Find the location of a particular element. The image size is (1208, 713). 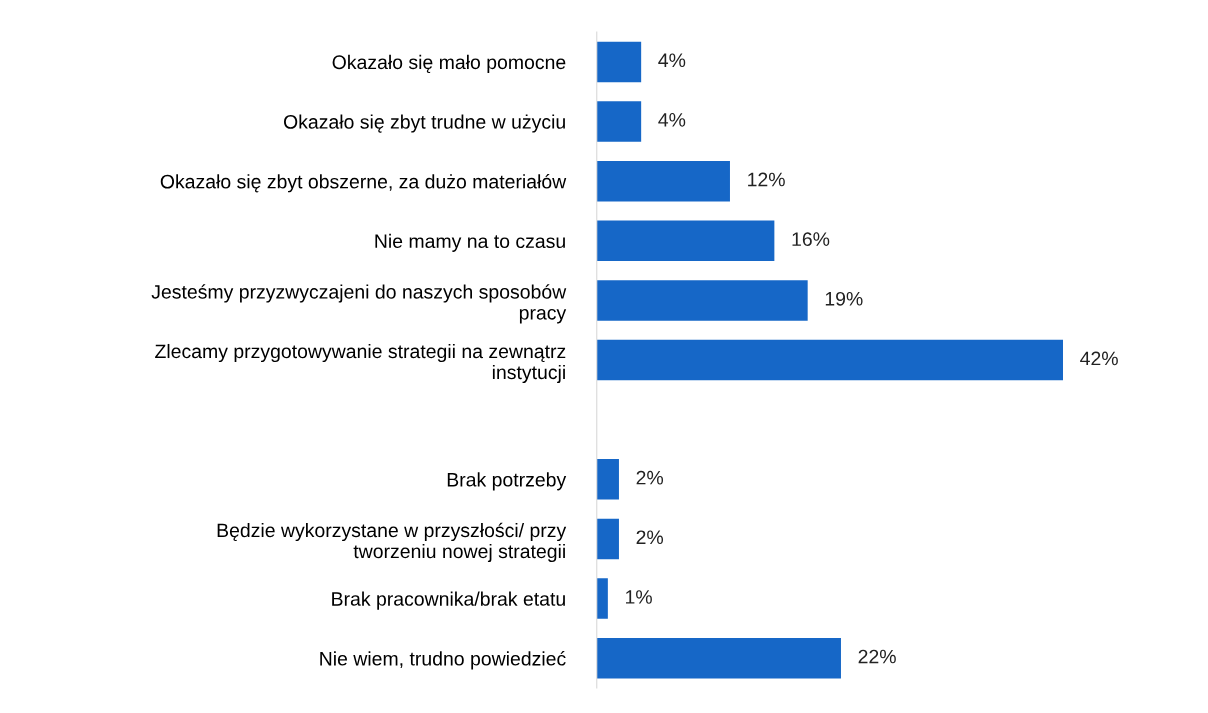

data-label: 22% is located at coordinates (877, 656).